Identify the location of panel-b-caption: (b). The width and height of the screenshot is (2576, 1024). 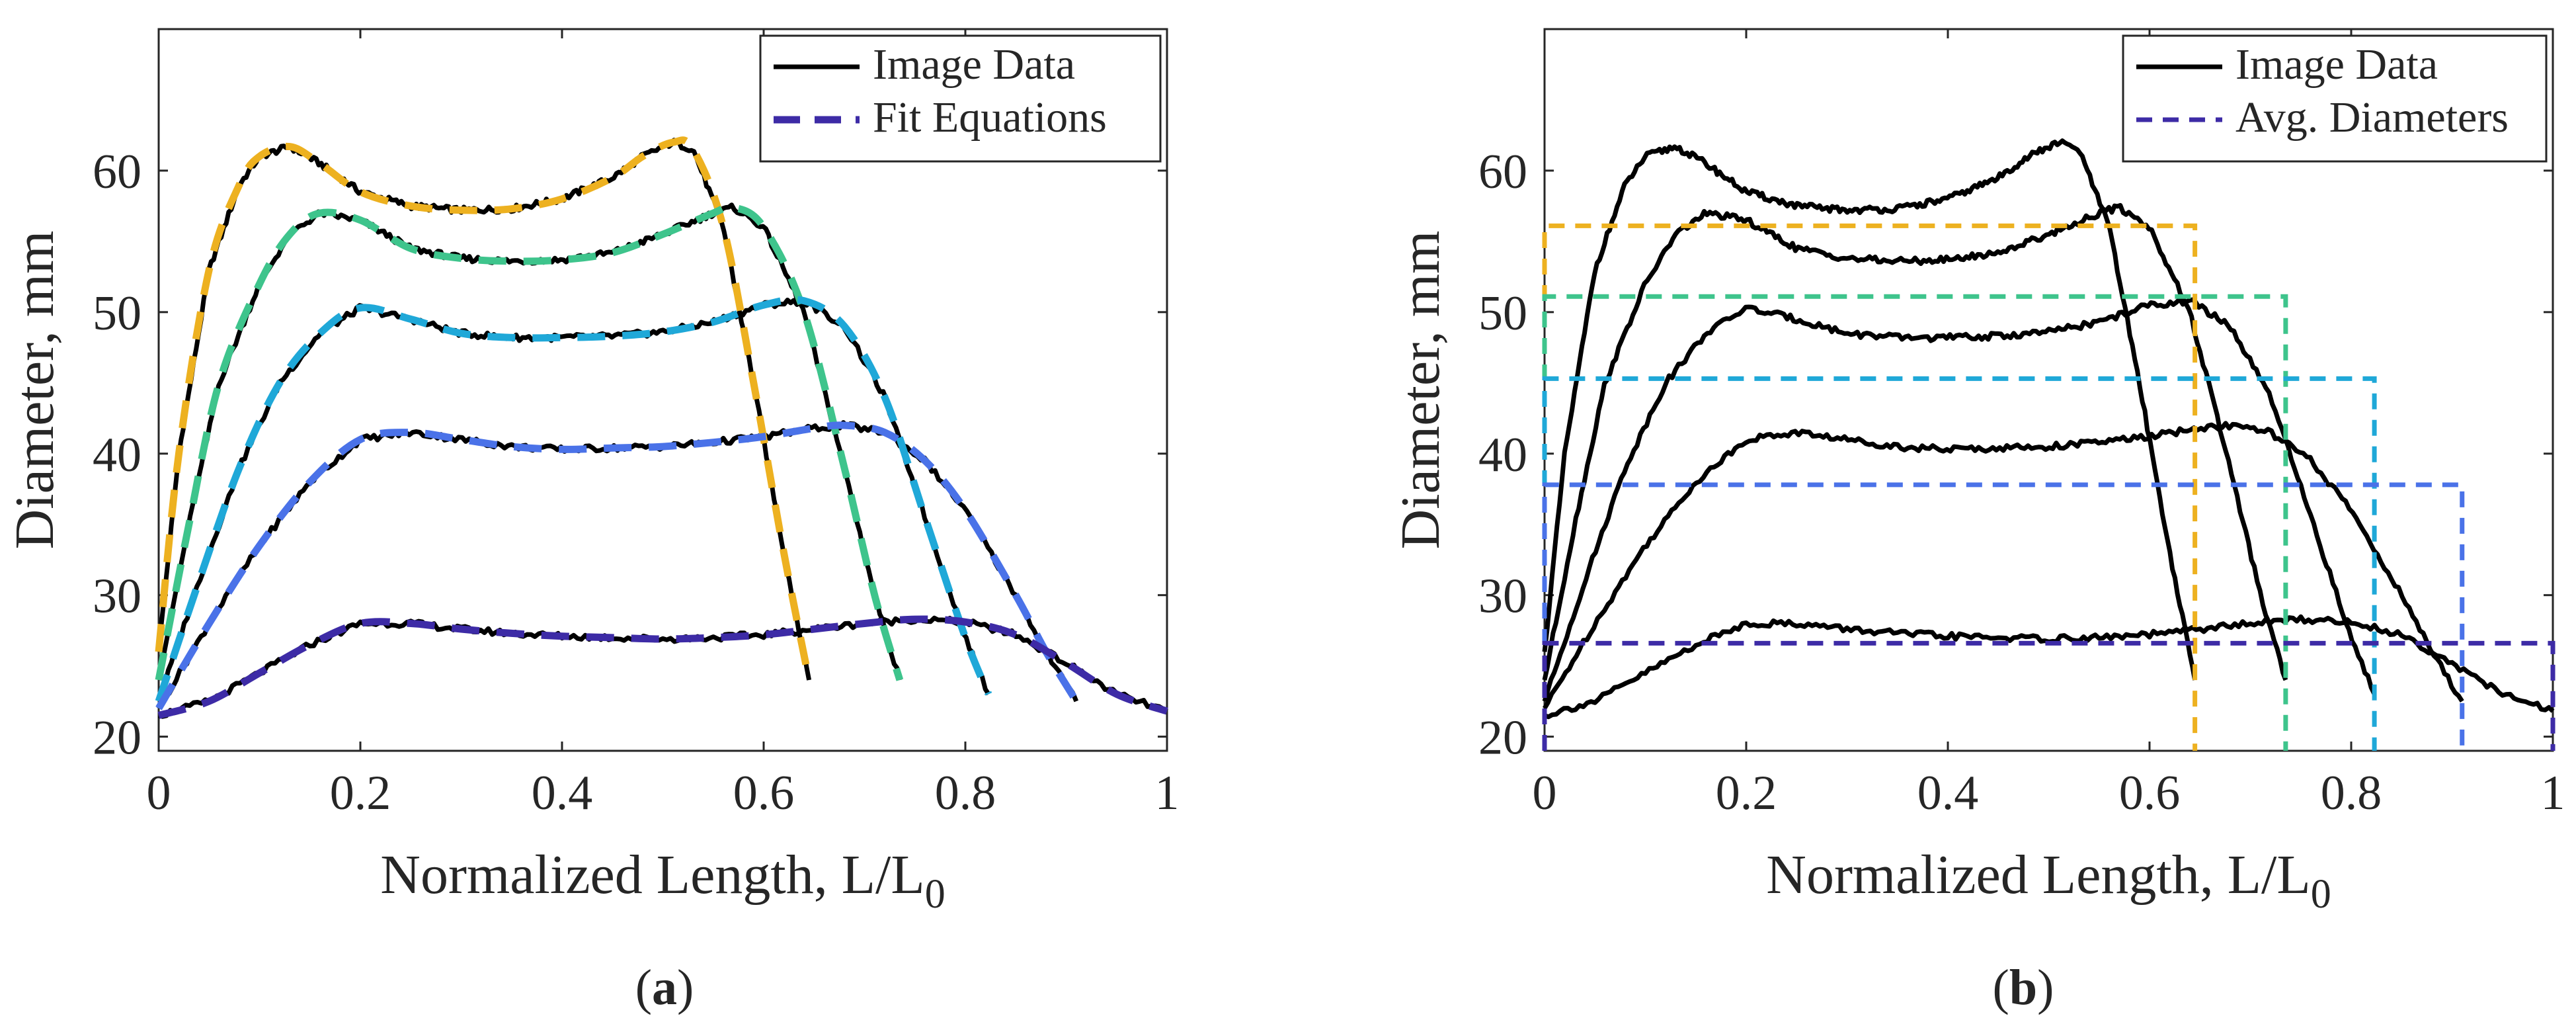
(2023, 987).